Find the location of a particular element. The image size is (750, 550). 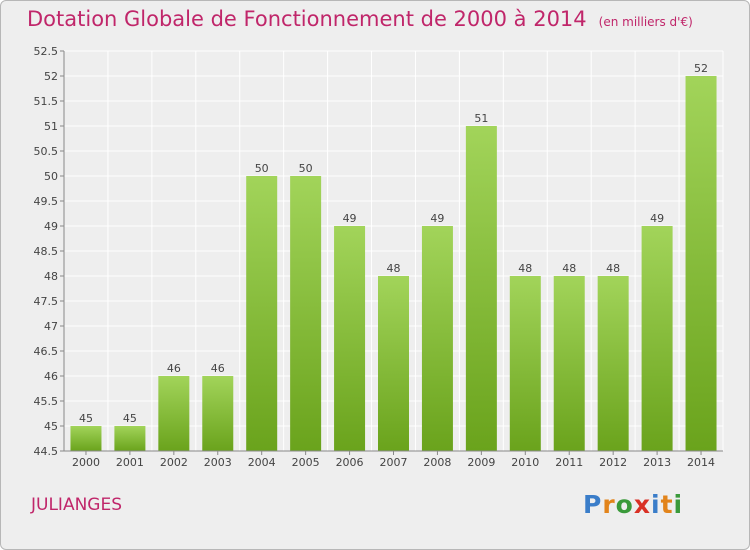

x-tick-label: 2012 is located at coordinates (613, 462).